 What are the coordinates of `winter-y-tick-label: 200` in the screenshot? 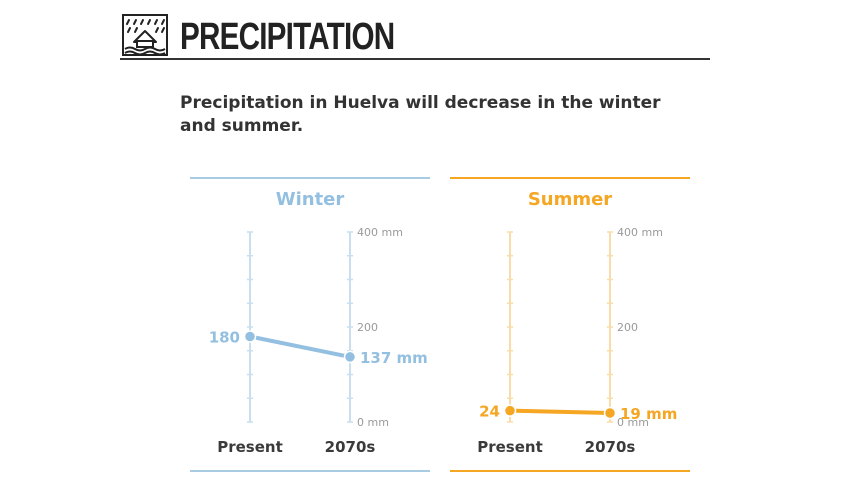 It's located at (367, 327).